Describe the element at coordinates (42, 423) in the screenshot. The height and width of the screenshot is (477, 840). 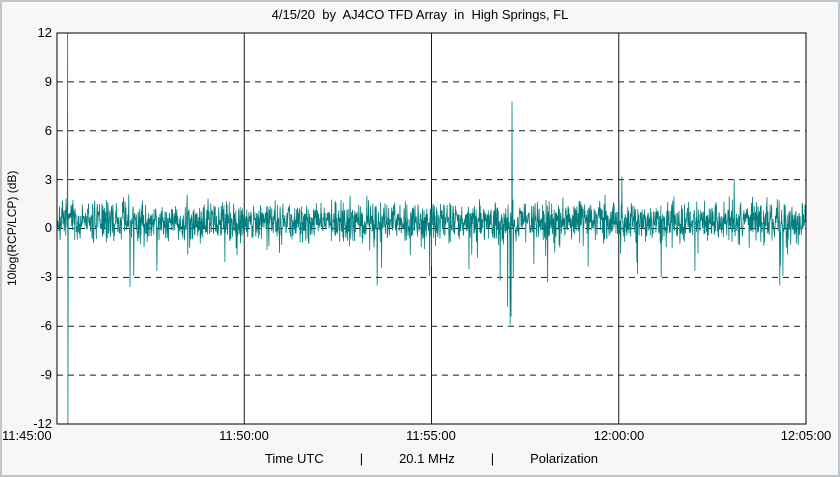
I see `y-tick-label: -12` at that location.